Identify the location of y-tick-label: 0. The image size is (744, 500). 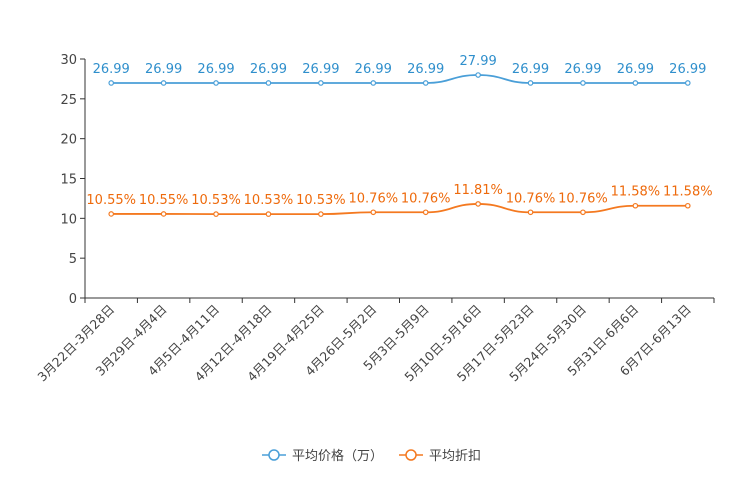
(73, 299).